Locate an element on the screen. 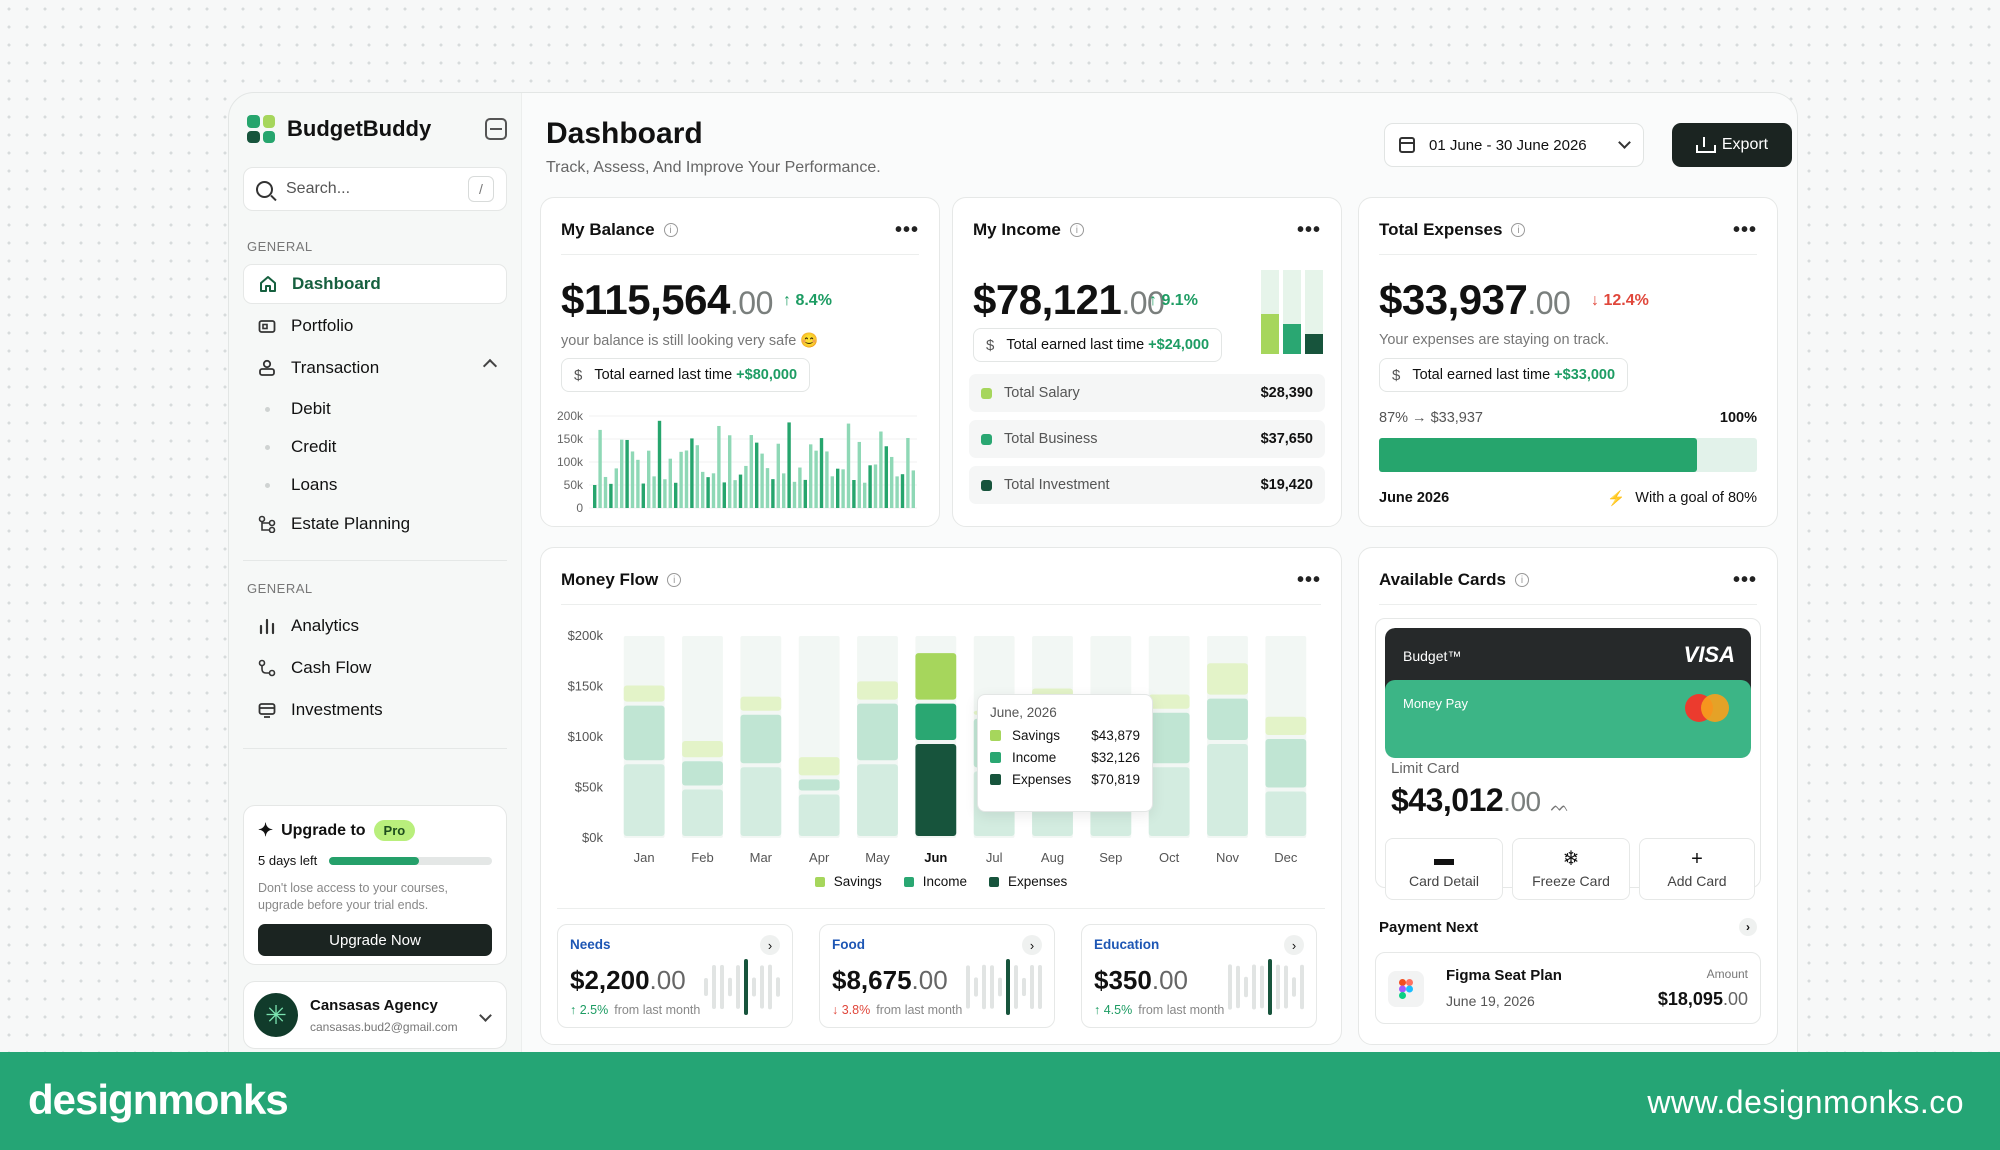  bar-income-oct is located at coordinates (1169, 738).